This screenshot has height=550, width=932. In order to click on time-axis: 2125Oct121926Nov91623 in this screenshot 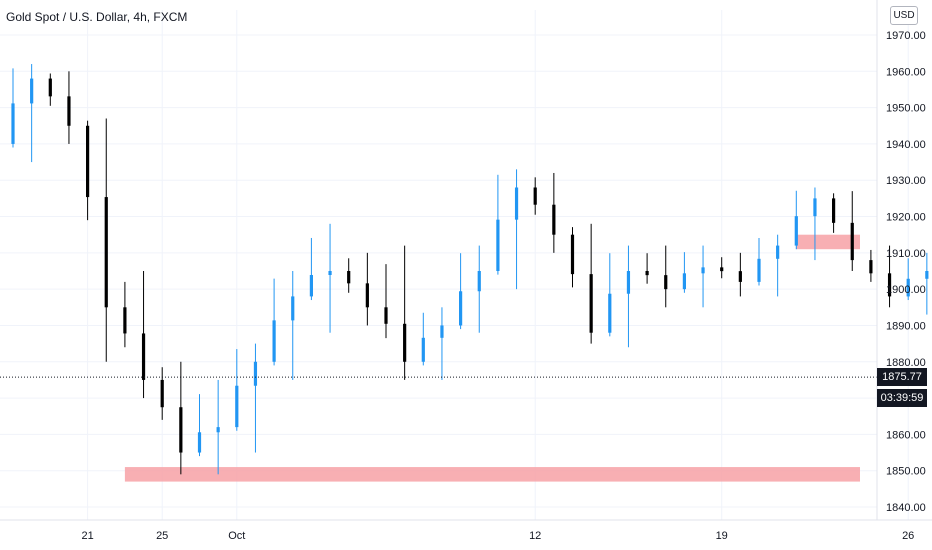, I will do `click(506, 536)`.